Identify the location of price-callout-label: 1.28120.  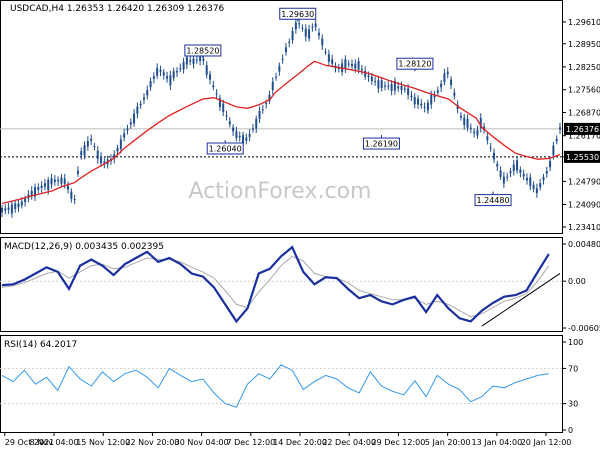
(414, 64).